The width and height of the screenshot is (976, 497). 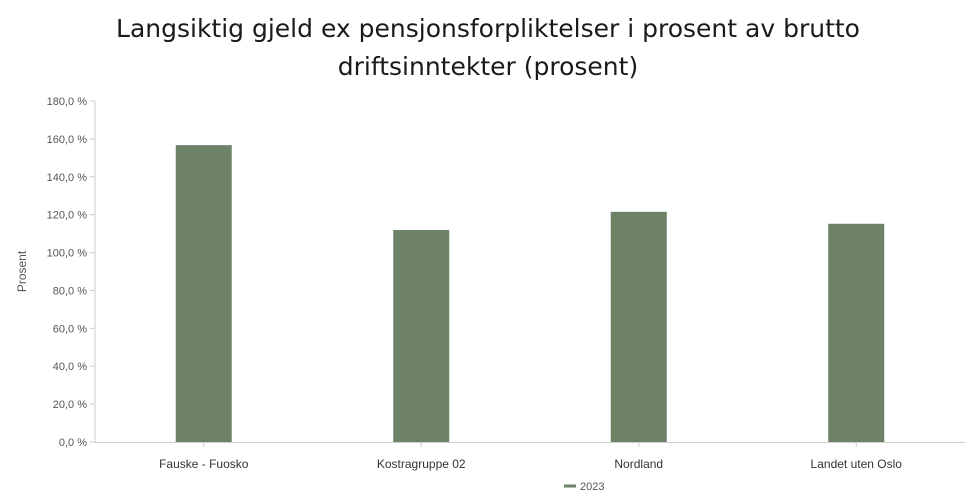 I want to click on y-tick-label: 180,0 %, so click(x=67, y=102).